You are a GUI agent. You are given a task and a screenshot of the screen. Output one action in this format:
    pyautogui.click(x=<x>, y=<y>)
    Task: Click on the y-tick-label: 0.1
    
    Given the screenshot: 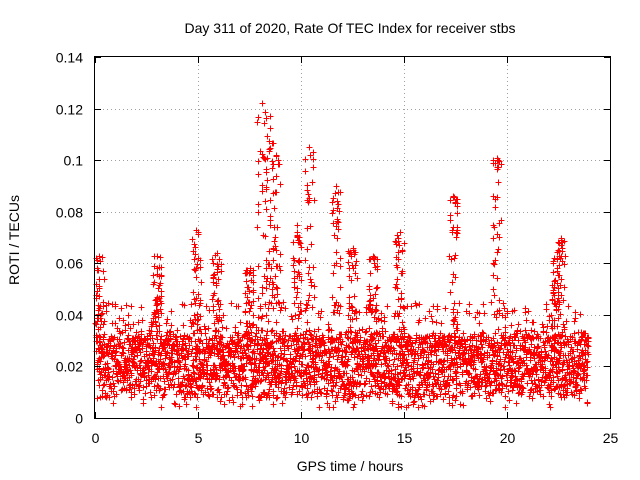 What is the action you would take?
    pyautogui.click(x=74, y=161)
    